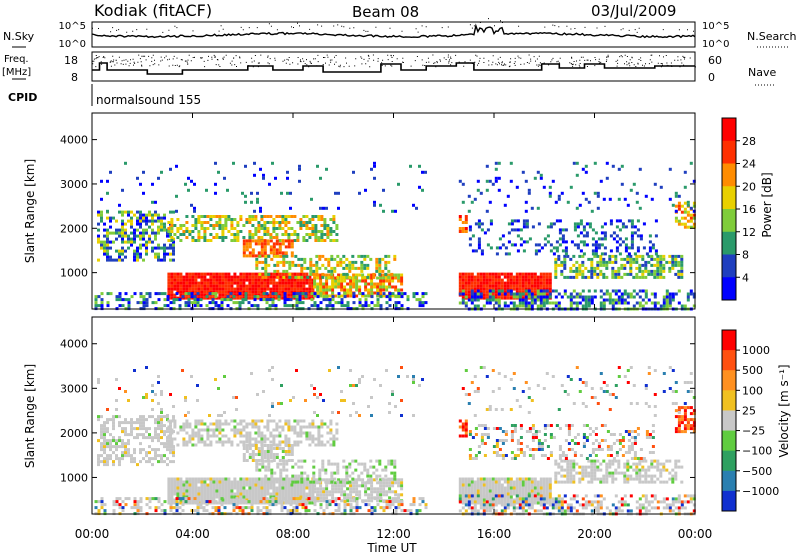 Image resolution: width=800 pixels, height=554 pixels. What do you see at coordinates (260, 262) in the screenshot?
I see `power-cell-2085` at bounding box center [260, 262].